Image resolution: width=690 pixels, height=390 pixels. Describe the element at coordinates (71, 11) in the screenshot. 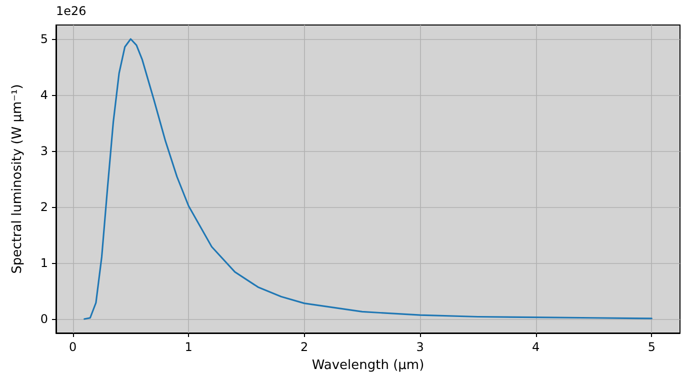

I see `text: 1e26` at that location.